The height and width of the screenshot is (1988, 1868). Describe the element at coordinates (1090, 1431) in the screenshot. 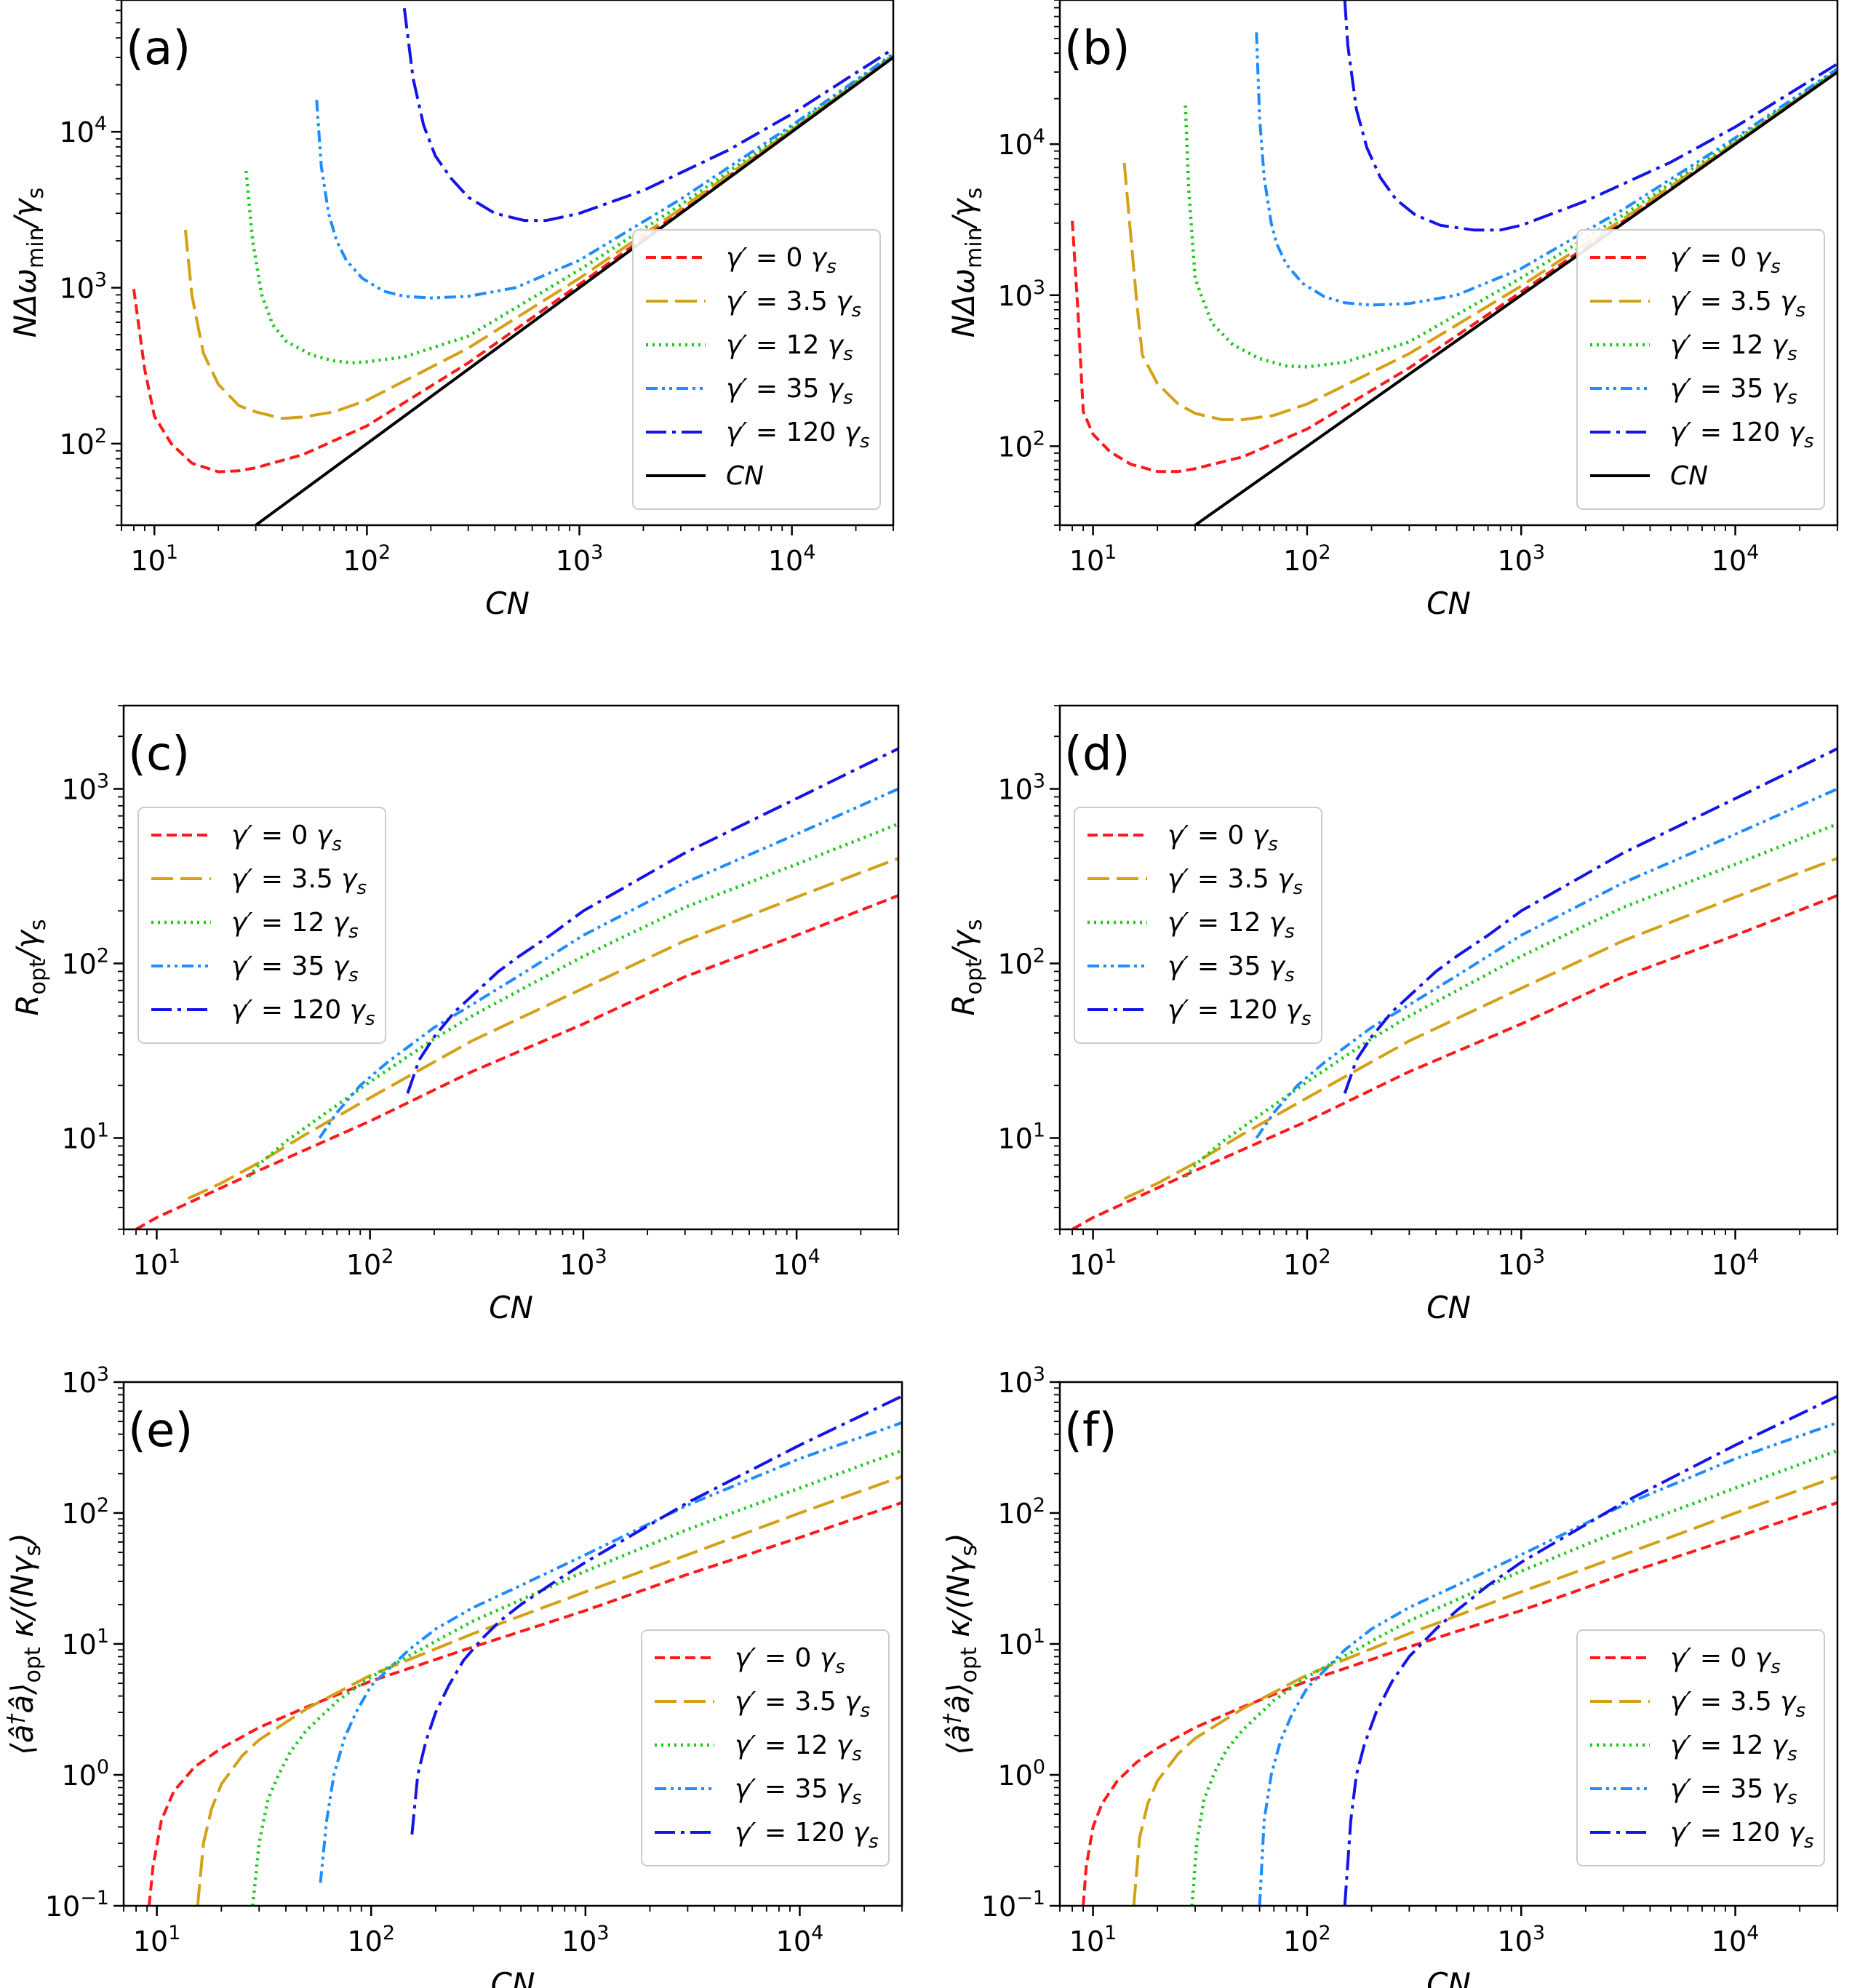

I see `panel-label: (f)` at that location.